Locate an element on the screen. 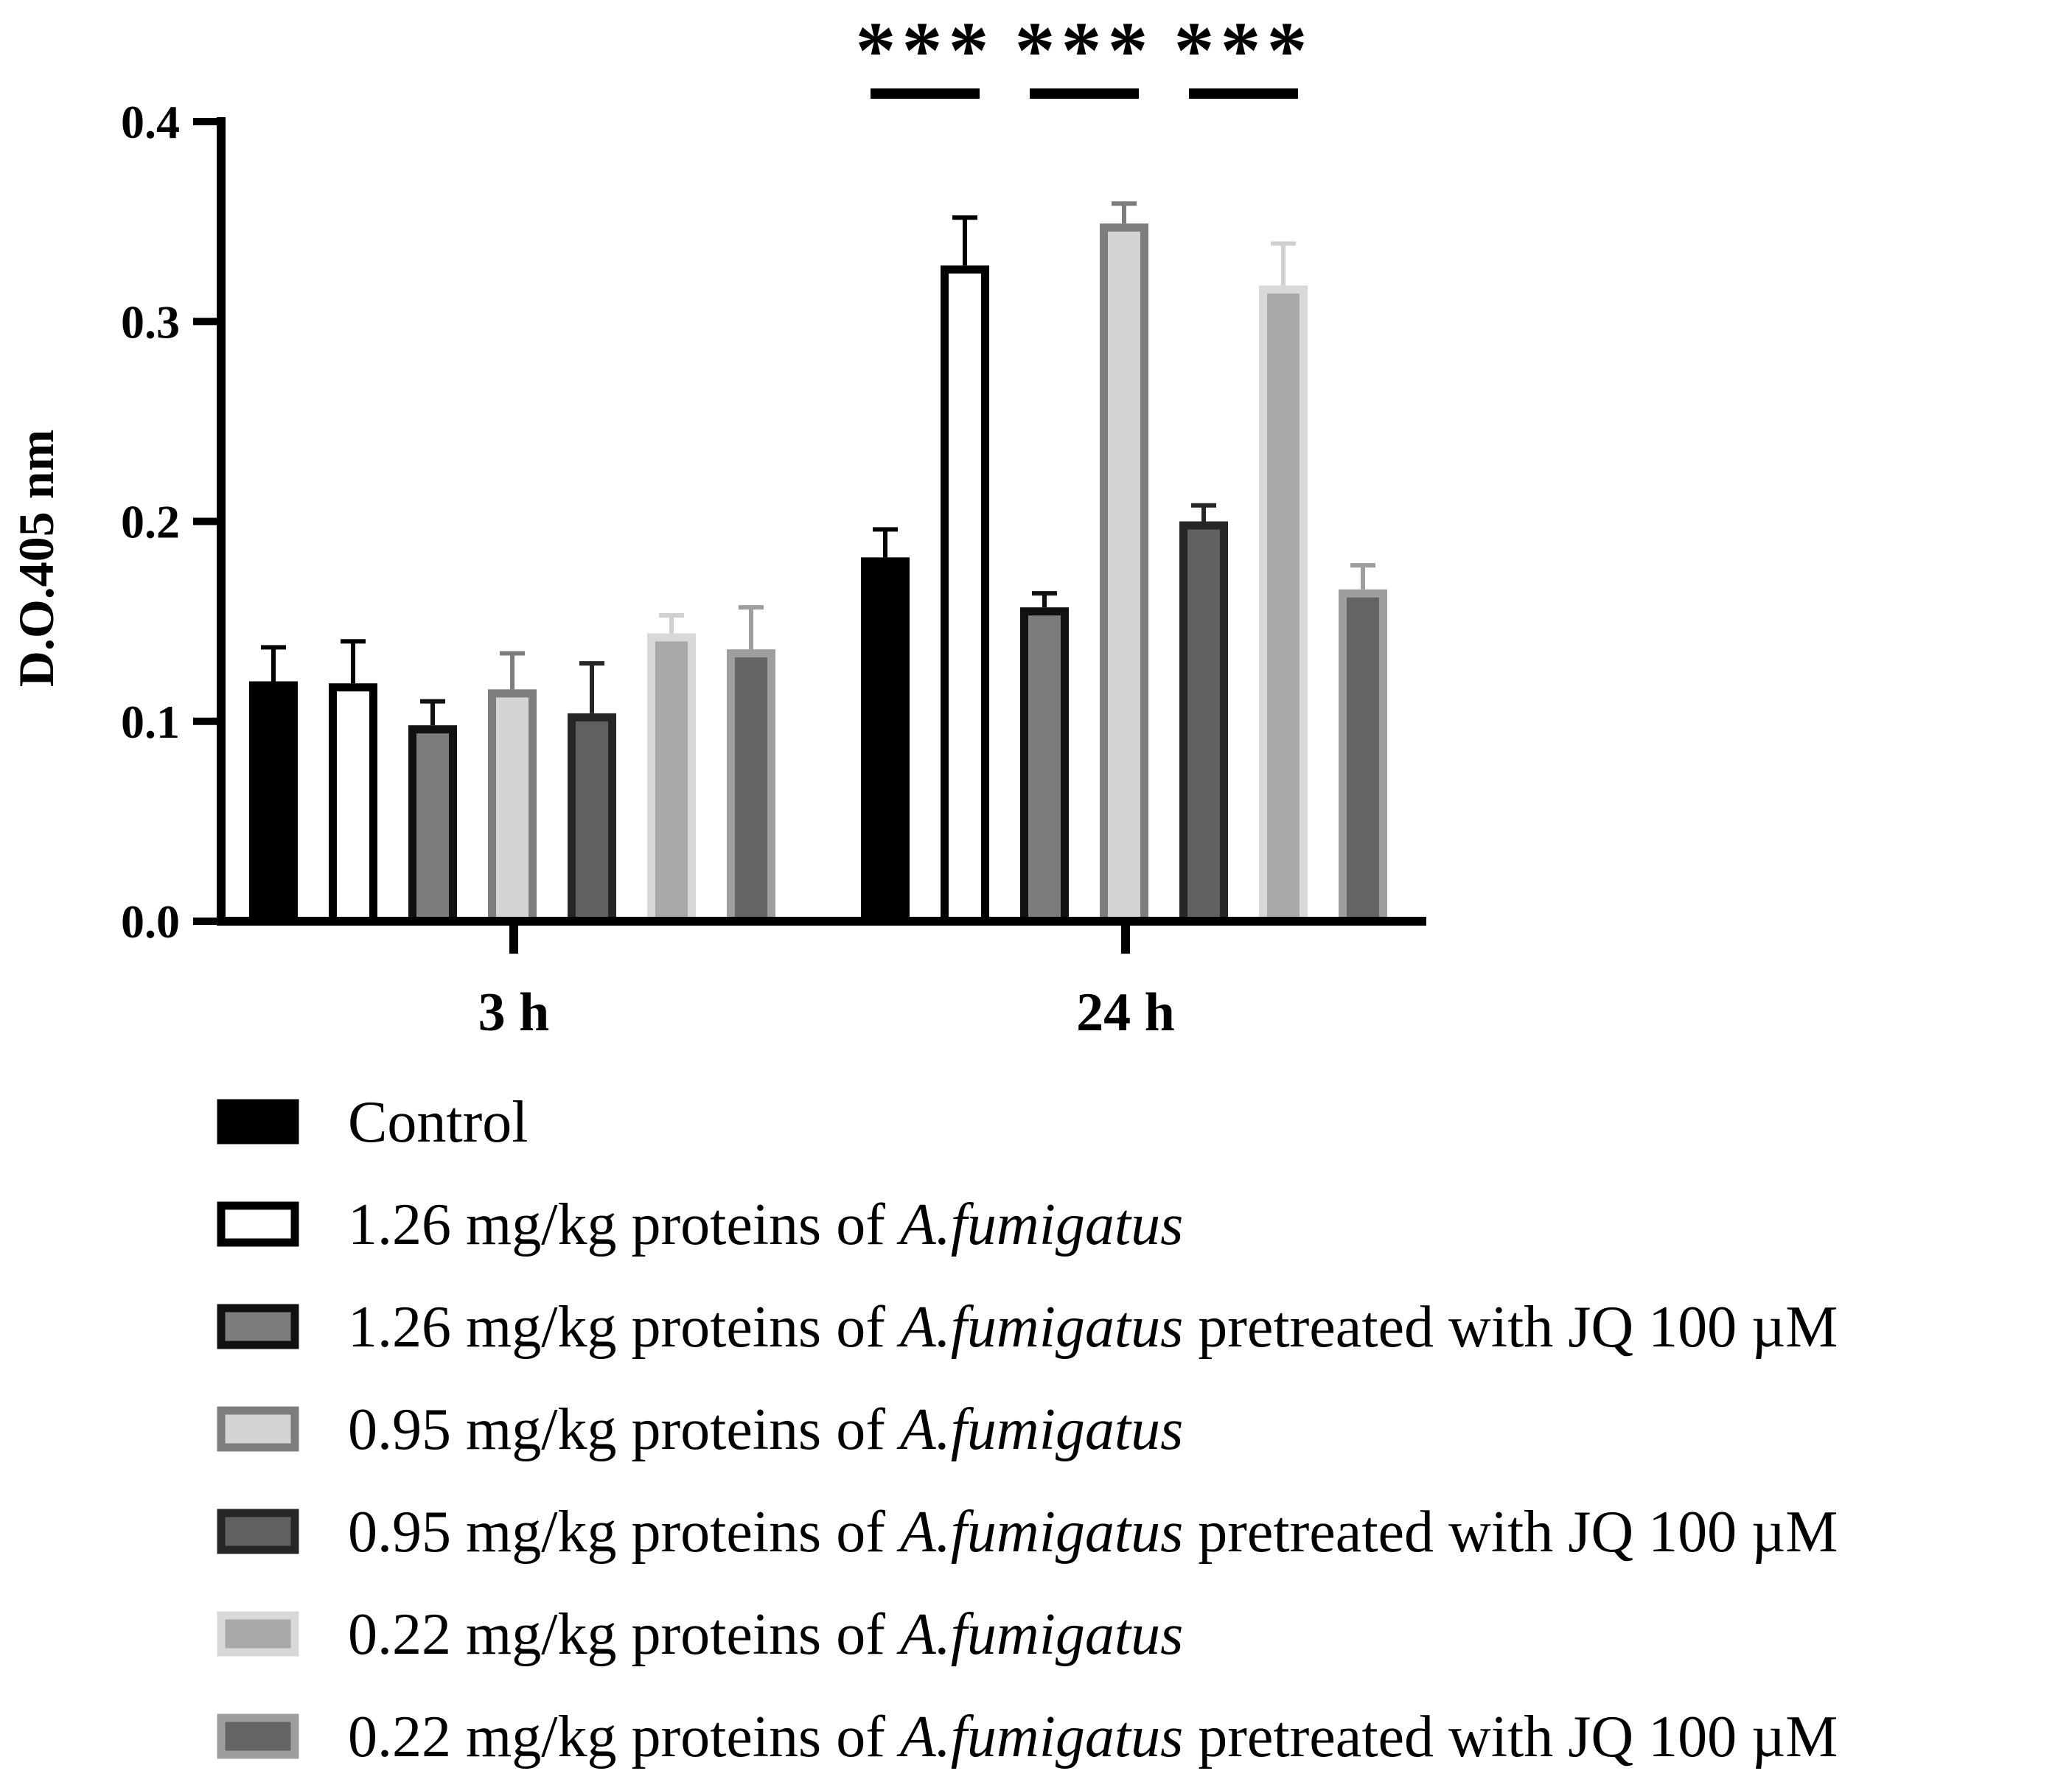  y-tick-label: 0.2 is located at coordinates (150, 522).